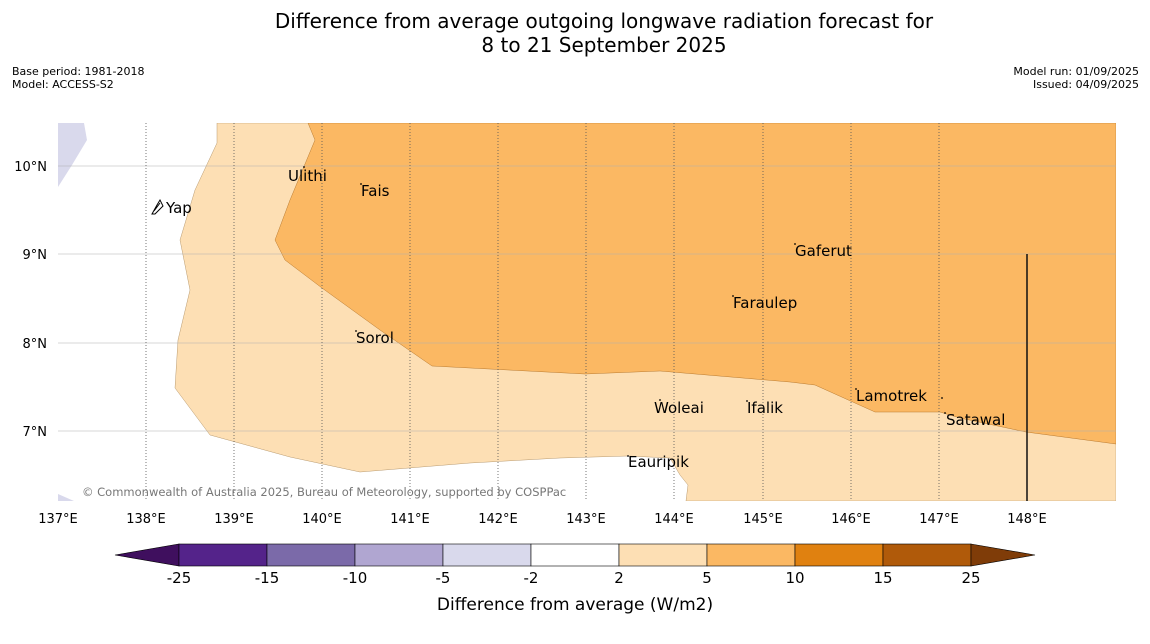 The image size is (1150, 644). Describe the element at coordinates (574, 578) in the screenshot. I see `colorbar-ticks: -25 -15 -10 -5 -2 2 5 10 15 25` at that location.